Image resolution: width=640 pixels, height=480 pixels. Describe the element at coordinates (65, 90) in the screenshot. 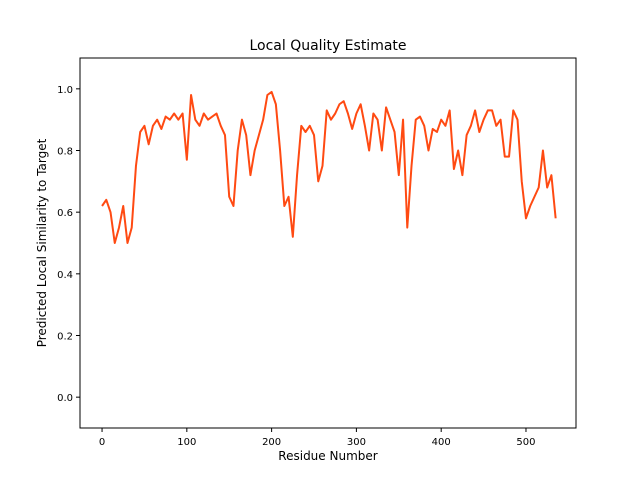

I see `y-tick-label: 1.0` at that location.